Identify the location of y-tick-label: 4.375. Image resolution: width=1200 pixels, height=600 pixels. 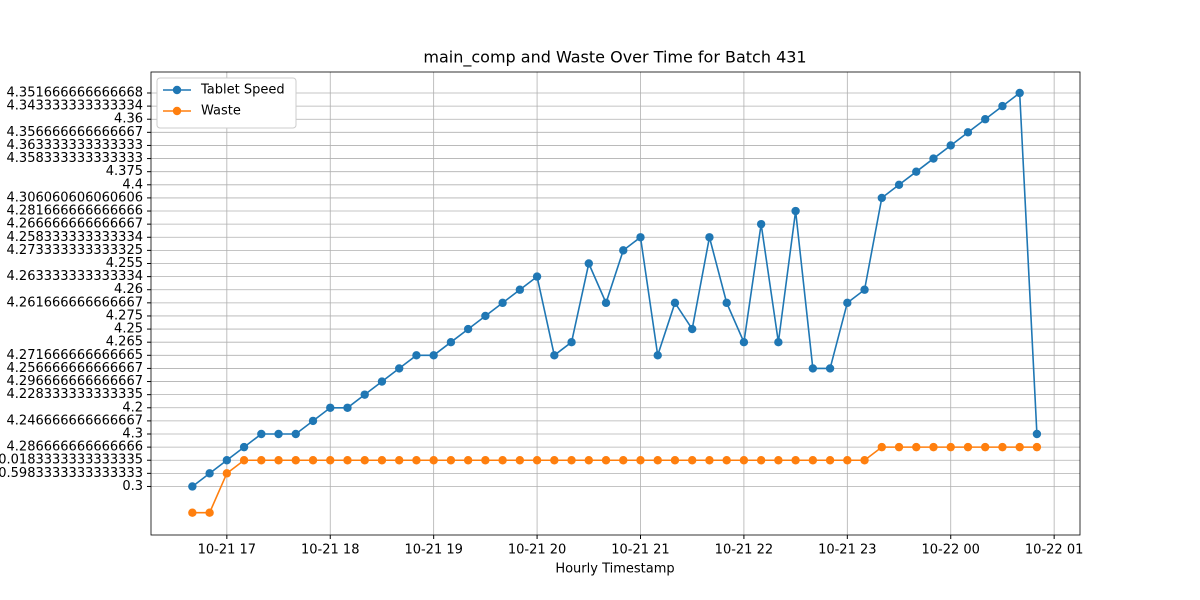
(124, 171).